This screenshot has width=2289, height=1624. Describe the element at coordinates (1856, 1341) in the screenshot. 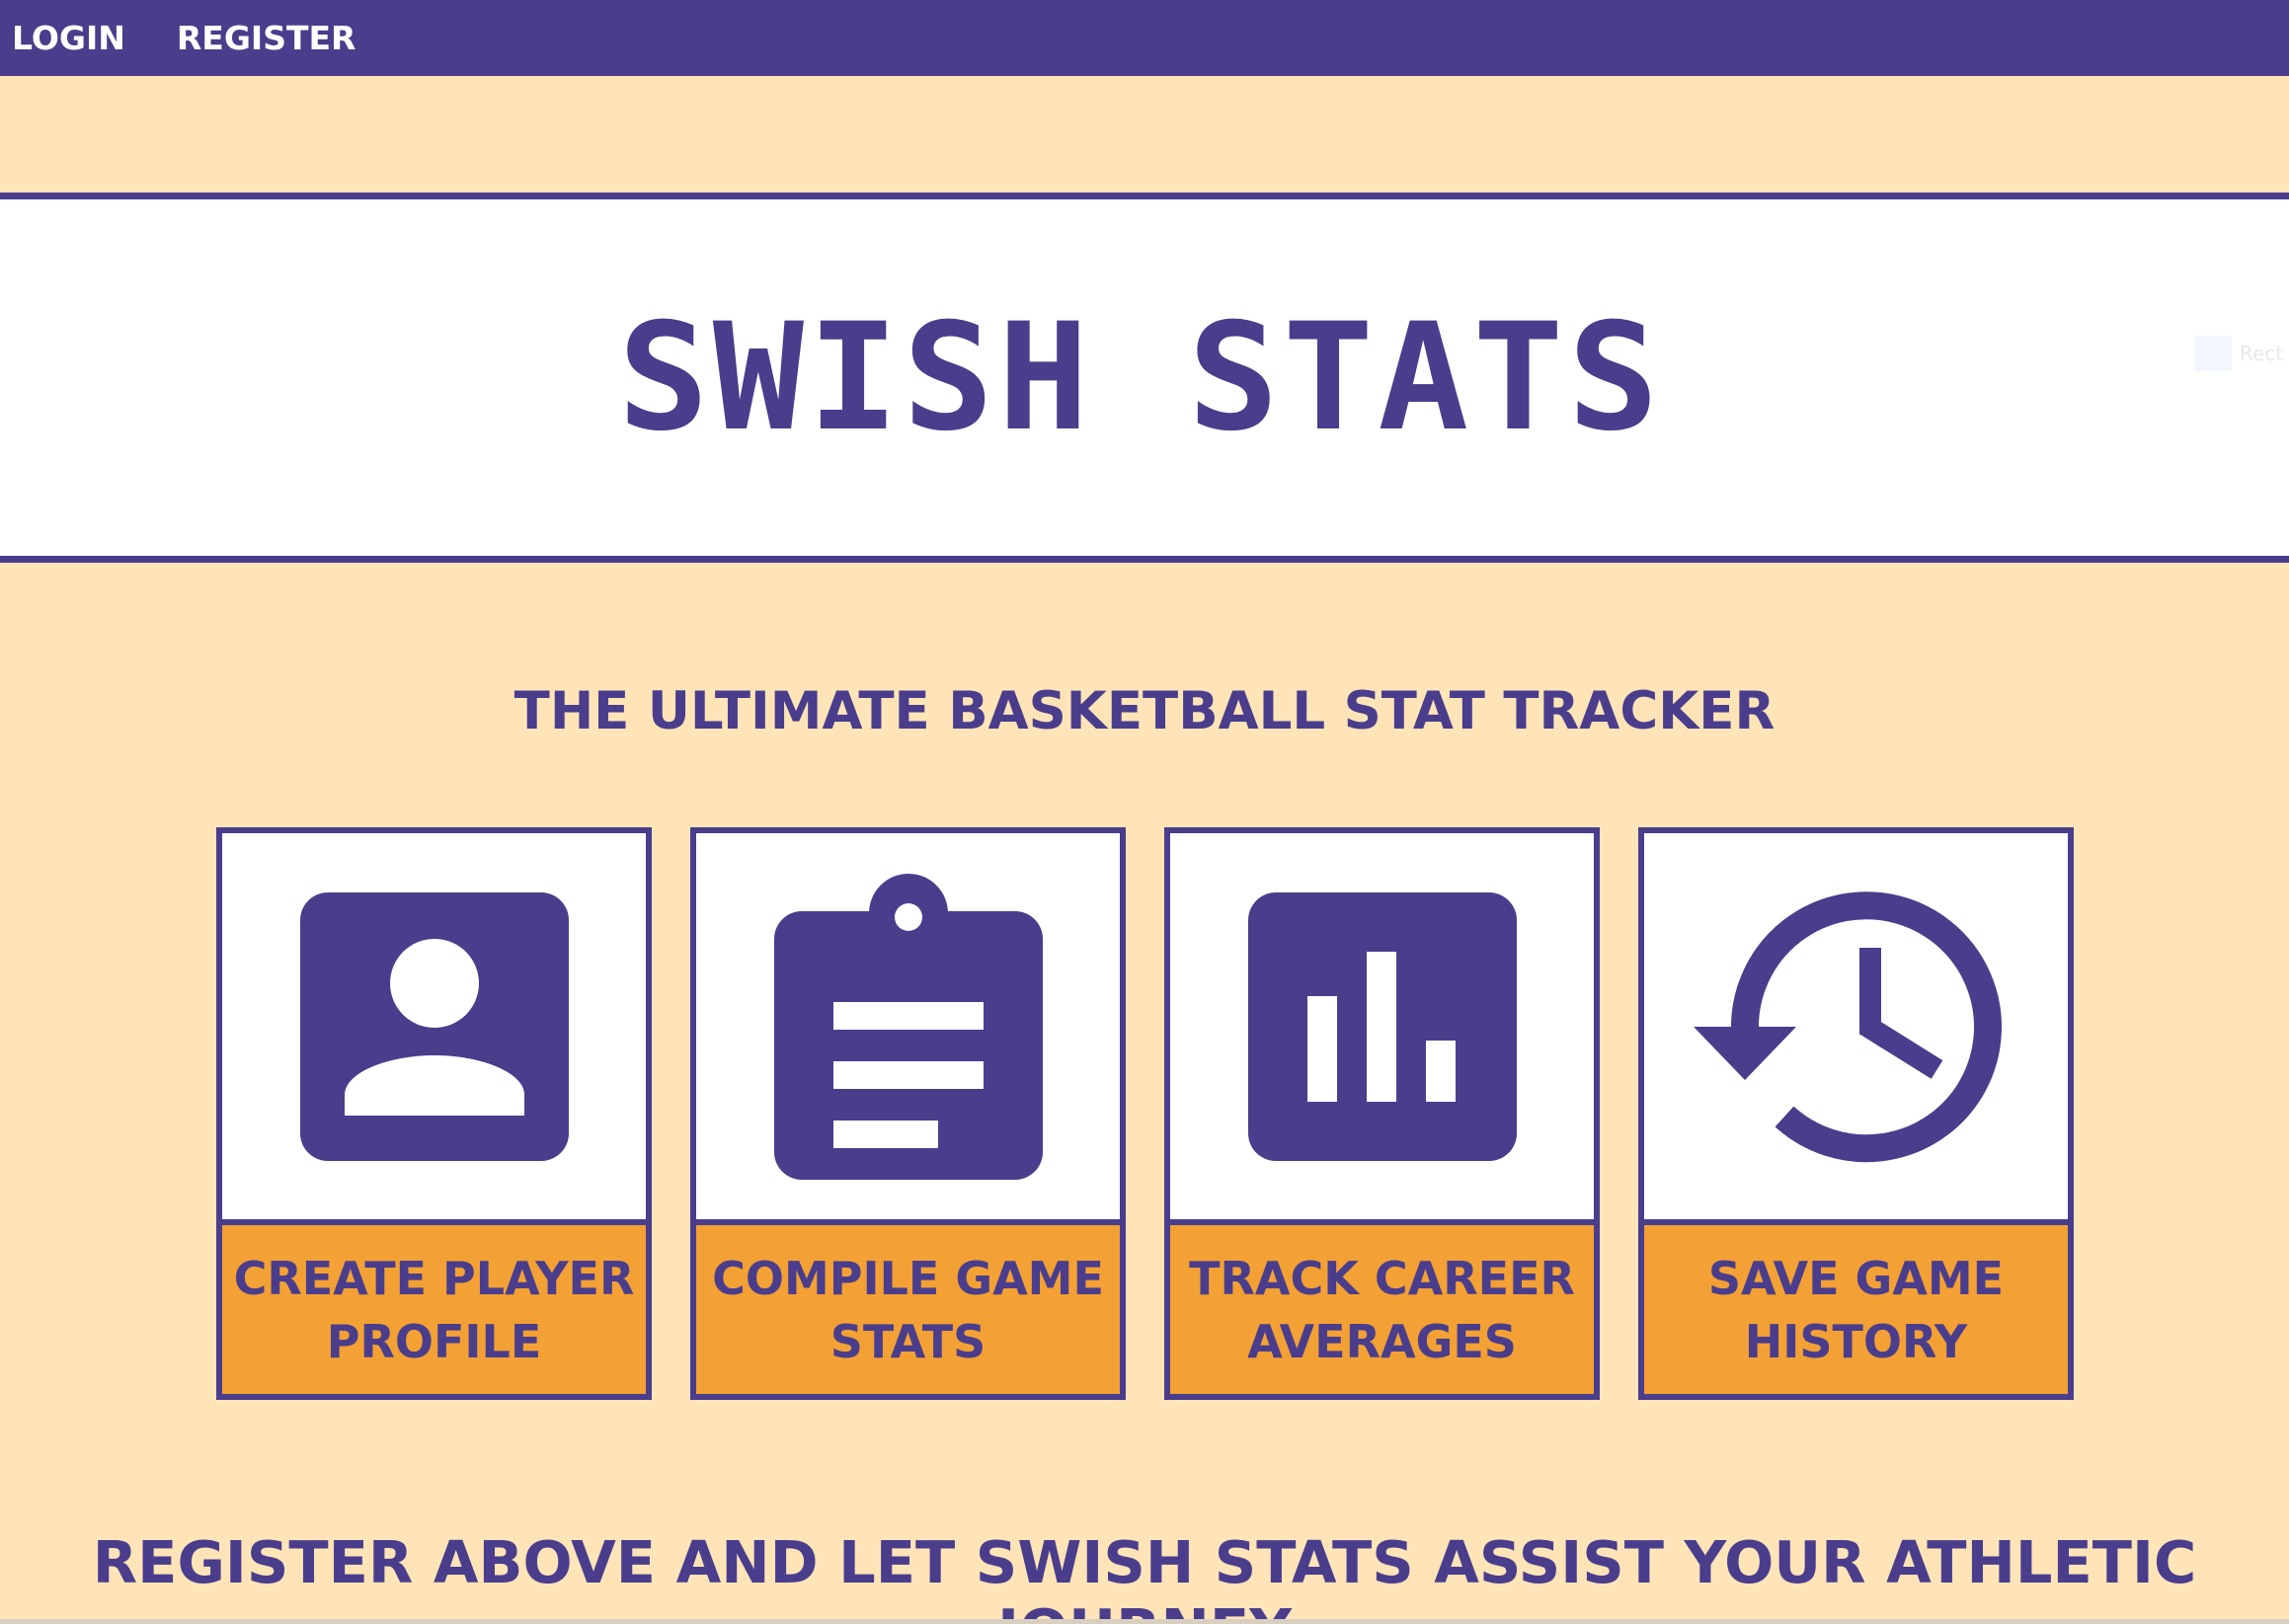

I see `feature-label-line: HISTORY` at that location.